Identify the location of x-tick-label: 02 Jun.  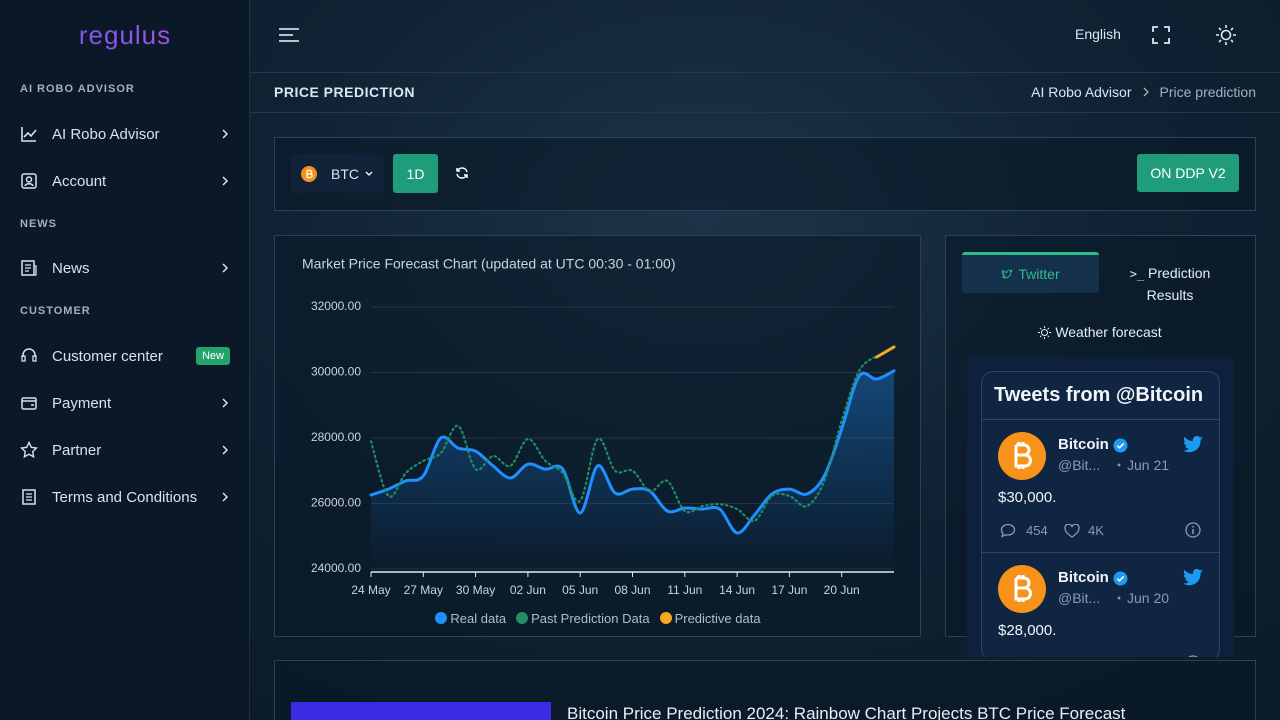
(528, 590).